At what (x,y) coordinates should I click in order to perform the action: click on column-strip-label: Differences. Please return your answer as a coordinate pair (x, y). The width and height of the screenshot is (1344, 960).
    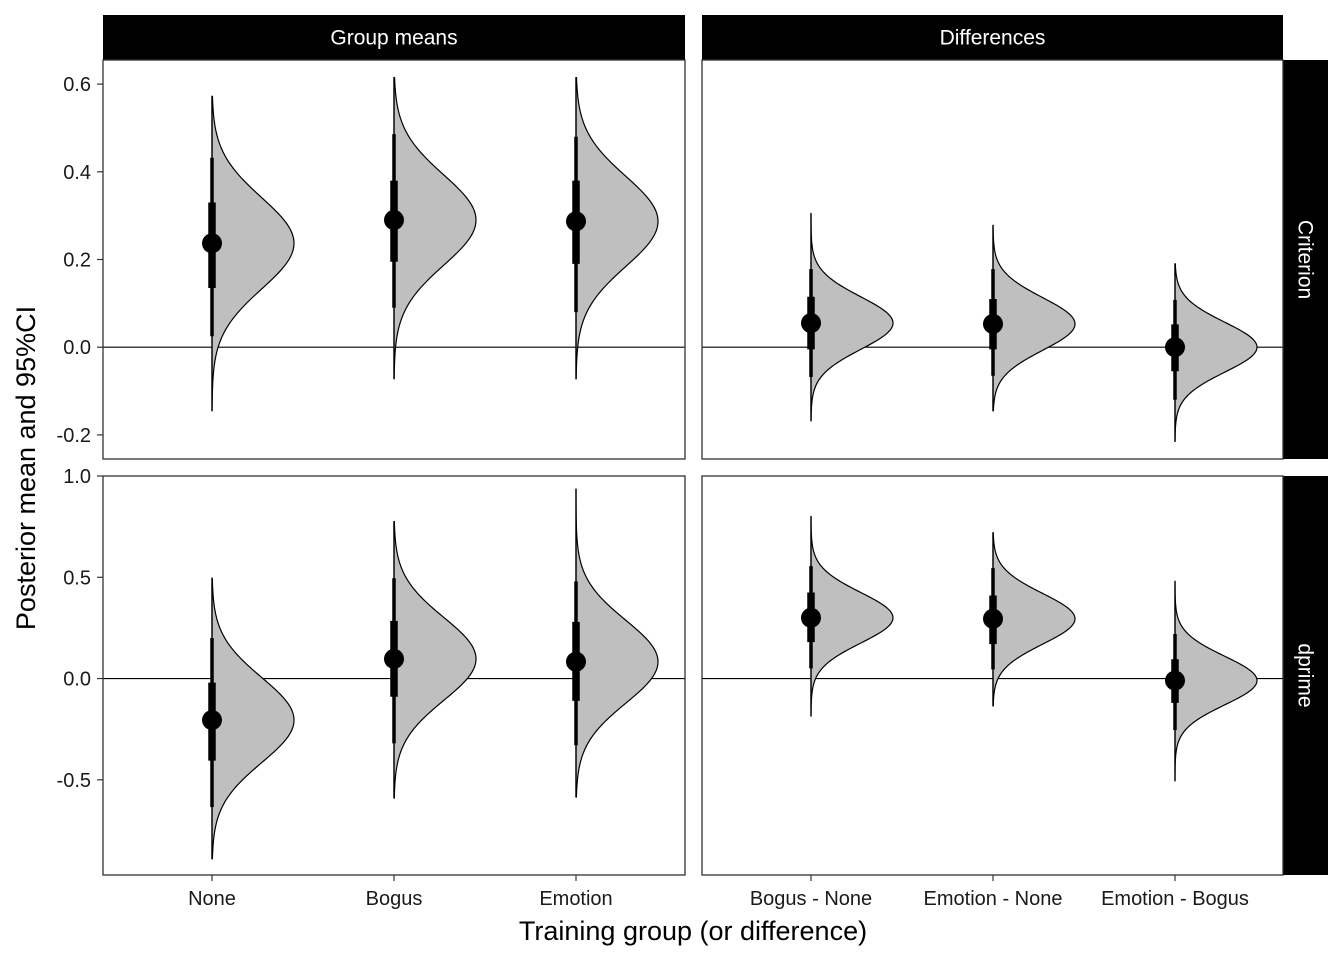
    Looking at the image, I should click on (993, 38).